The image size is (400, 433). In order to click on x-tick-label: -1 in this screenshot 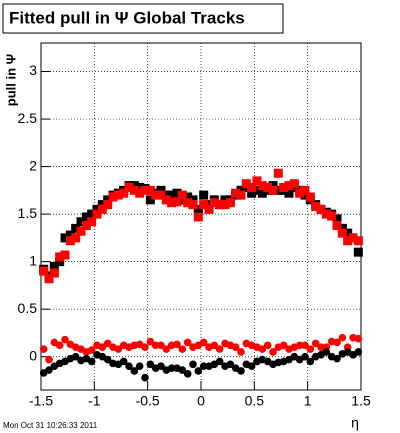, I will do `click(94, 401)`.